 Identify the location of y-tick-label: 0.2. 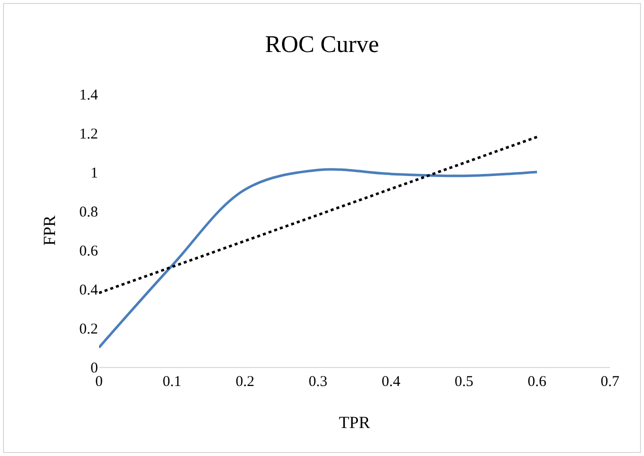
(88, 329).